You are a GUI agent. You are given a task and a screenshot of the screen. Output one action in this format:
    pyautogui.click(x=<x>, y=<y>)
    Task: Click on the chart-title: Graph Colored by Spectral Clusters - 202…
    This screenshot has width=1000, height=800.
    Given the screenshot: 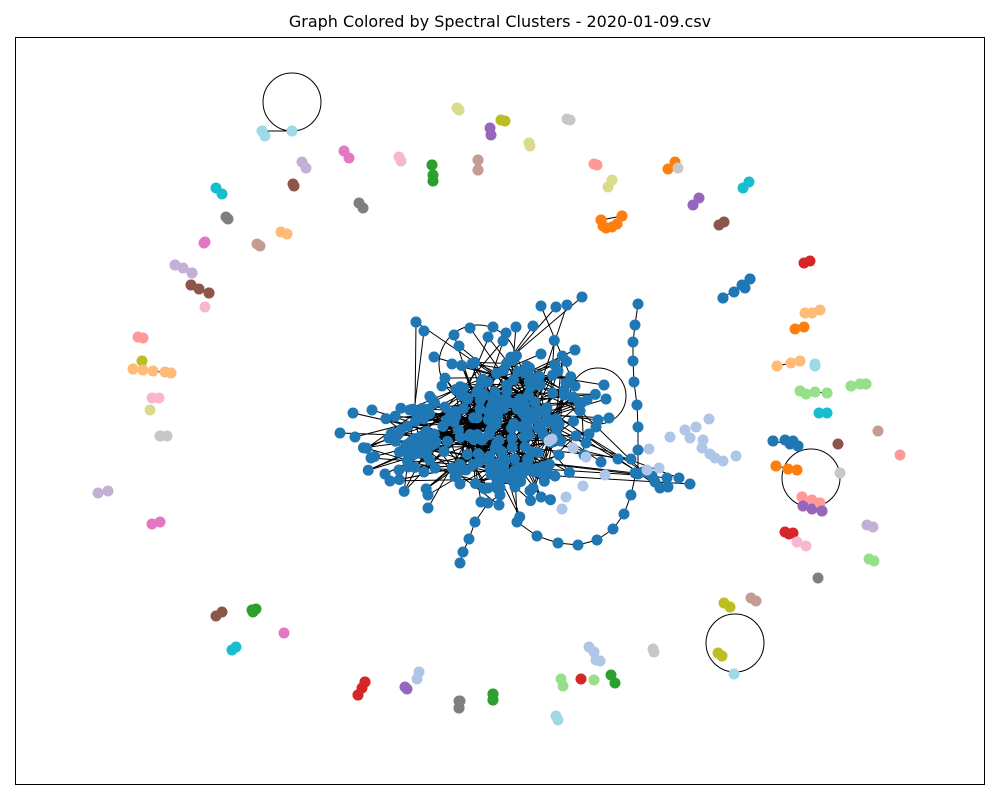 What is the action you would take?
    pyautogui.click(x=500, y=21)
    